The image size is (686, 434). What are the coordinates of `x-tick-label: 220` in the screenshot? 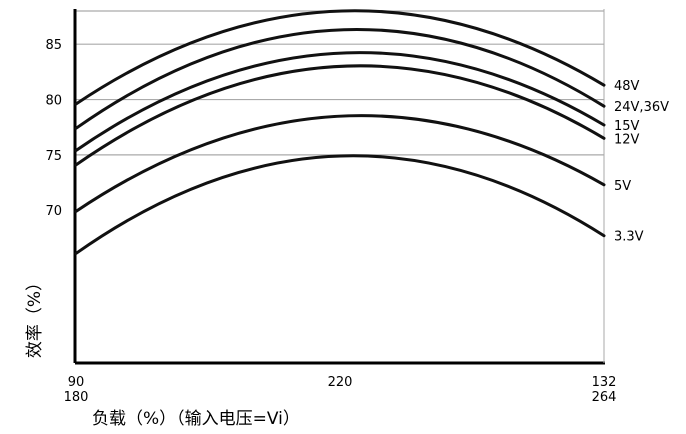 It's located at (340, 382).